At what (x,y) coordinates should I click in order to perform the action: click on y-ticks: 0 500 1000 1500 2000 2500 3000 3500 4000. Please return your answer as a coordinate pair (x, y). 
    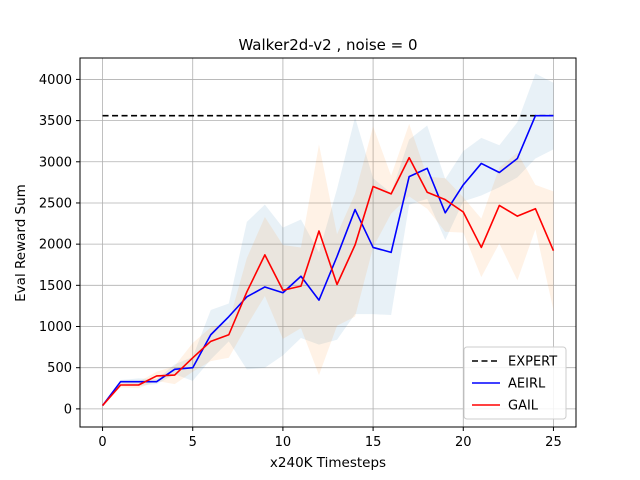
    Looking at the image, I should click on (59, 245).